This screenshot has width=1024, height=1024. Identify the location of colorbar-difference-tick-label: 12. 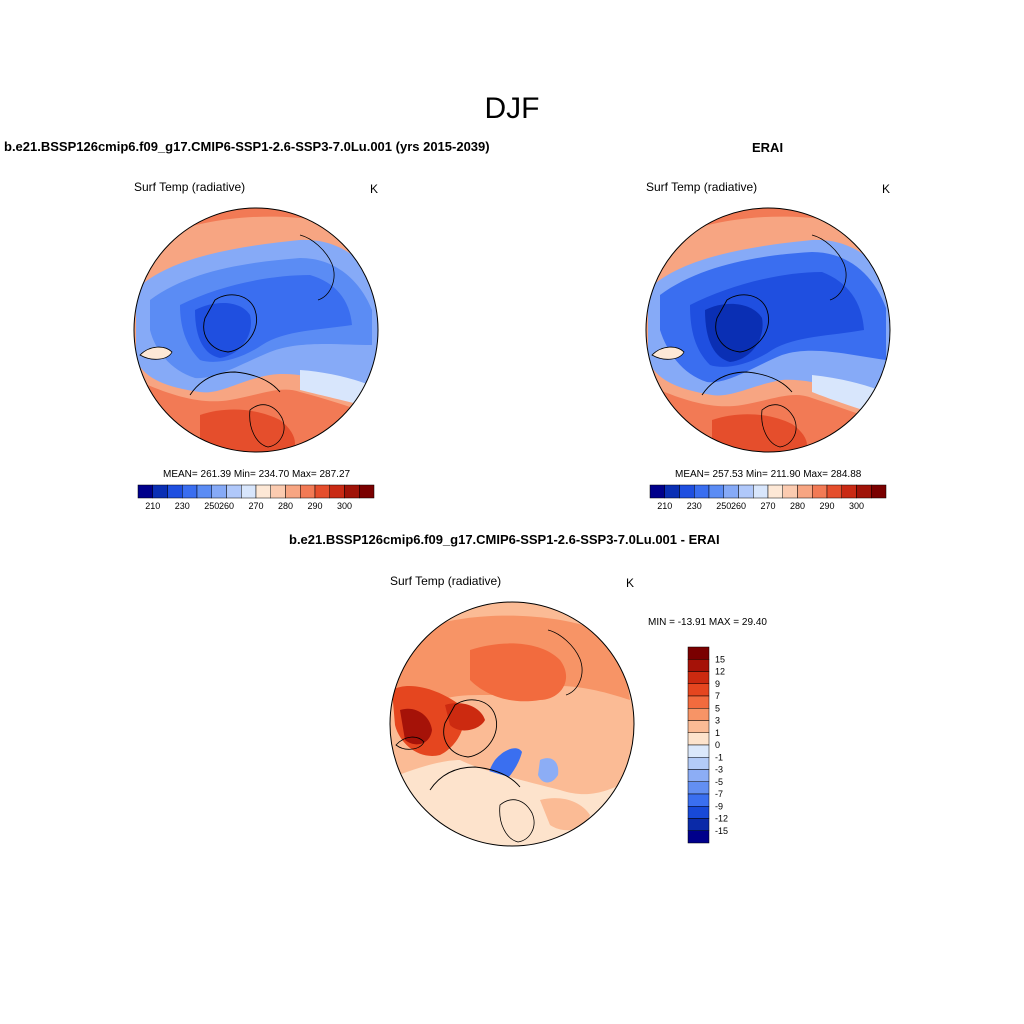
(720, 672).